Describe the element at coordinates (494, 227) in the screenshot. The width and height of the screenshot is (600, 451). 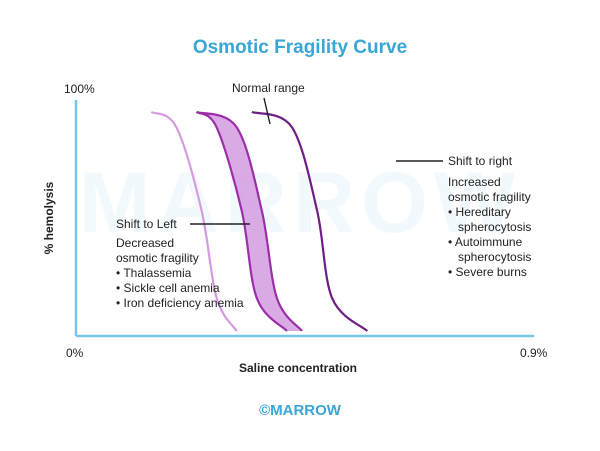
I see `shift-right-line-4: spherocytosis` at that location.